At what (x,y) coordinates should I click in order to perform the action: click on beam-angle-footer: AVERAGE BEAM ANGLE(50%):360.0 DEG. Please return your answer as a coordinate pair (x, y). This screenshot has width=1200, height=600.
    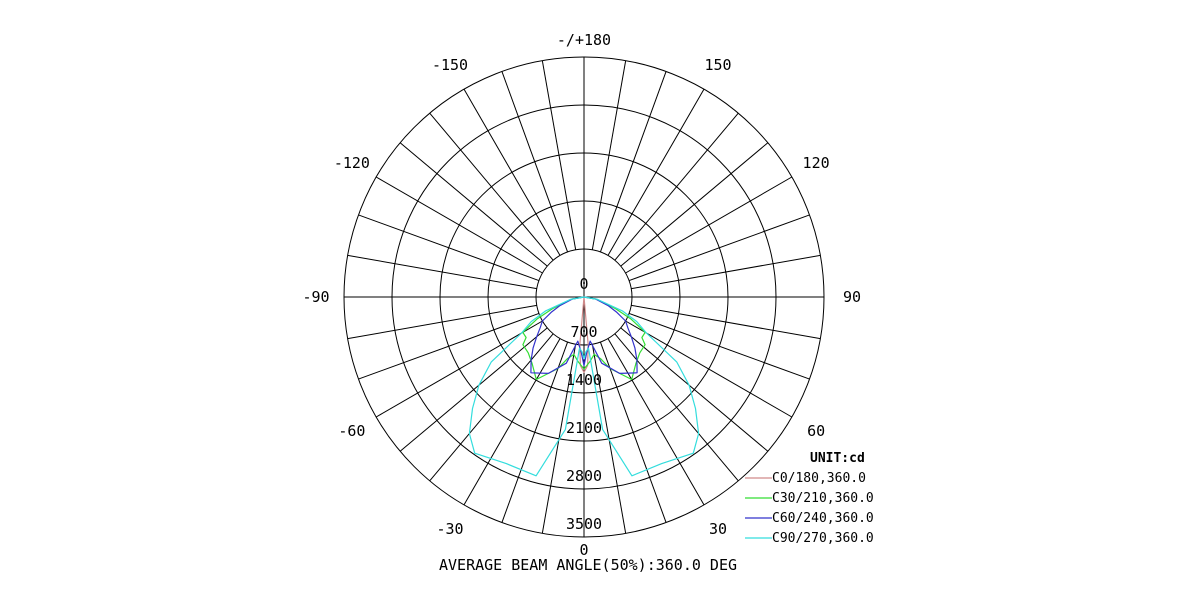
    Looking at the image, I should click on (588, 565).